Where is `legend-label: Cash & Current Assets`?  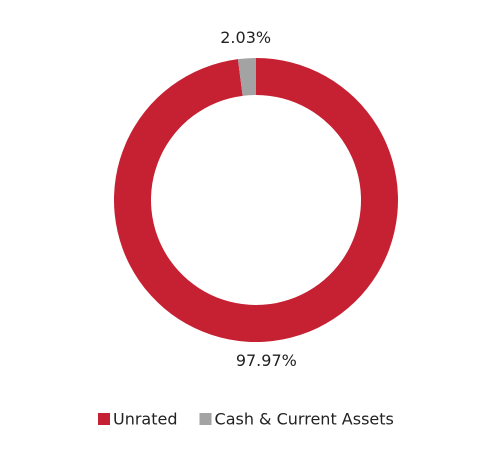 legend-label: Cash & Current Assets is located at coordinates (304, 419).